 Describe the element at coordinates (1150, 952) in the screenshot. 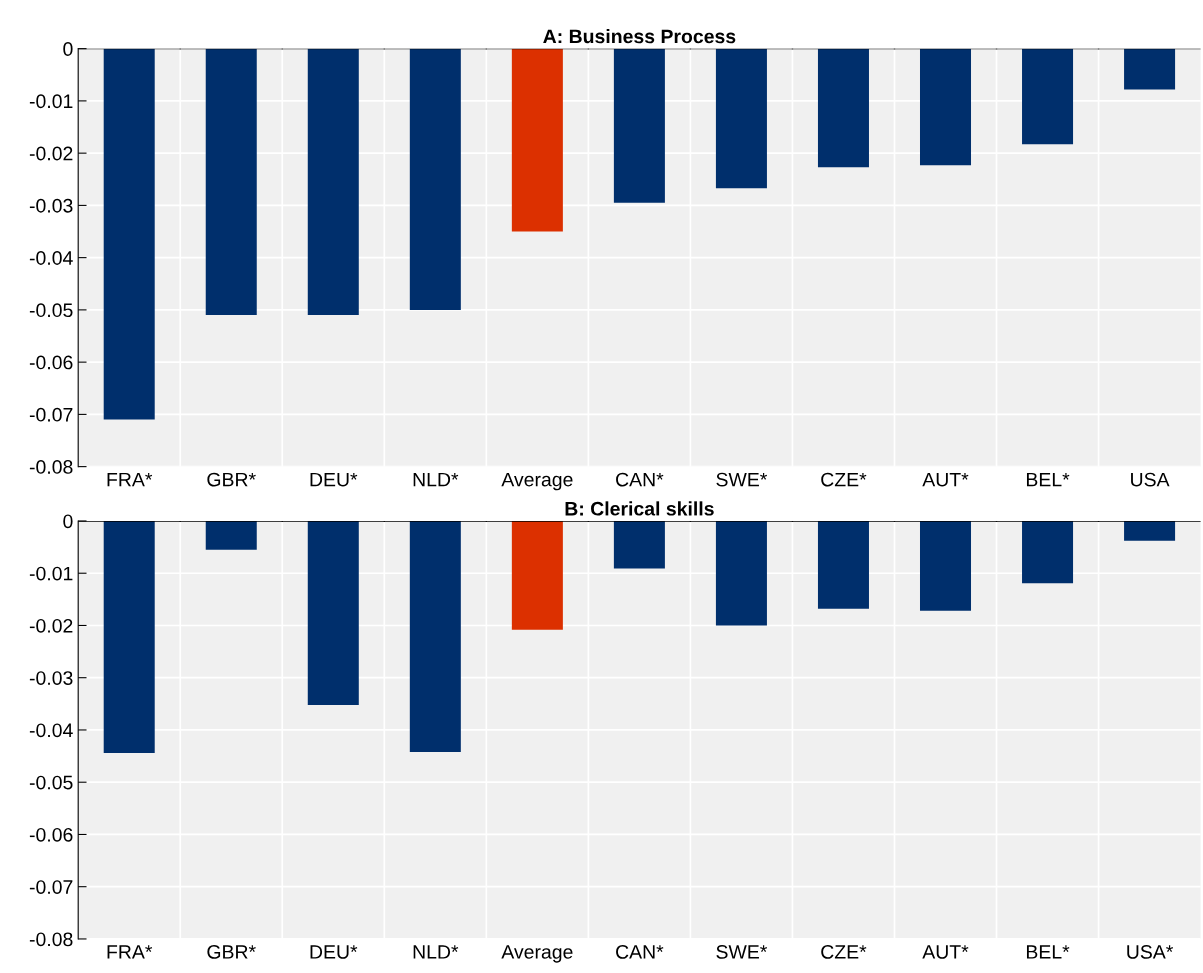

I see `x-tick-label: USA*` at that location.